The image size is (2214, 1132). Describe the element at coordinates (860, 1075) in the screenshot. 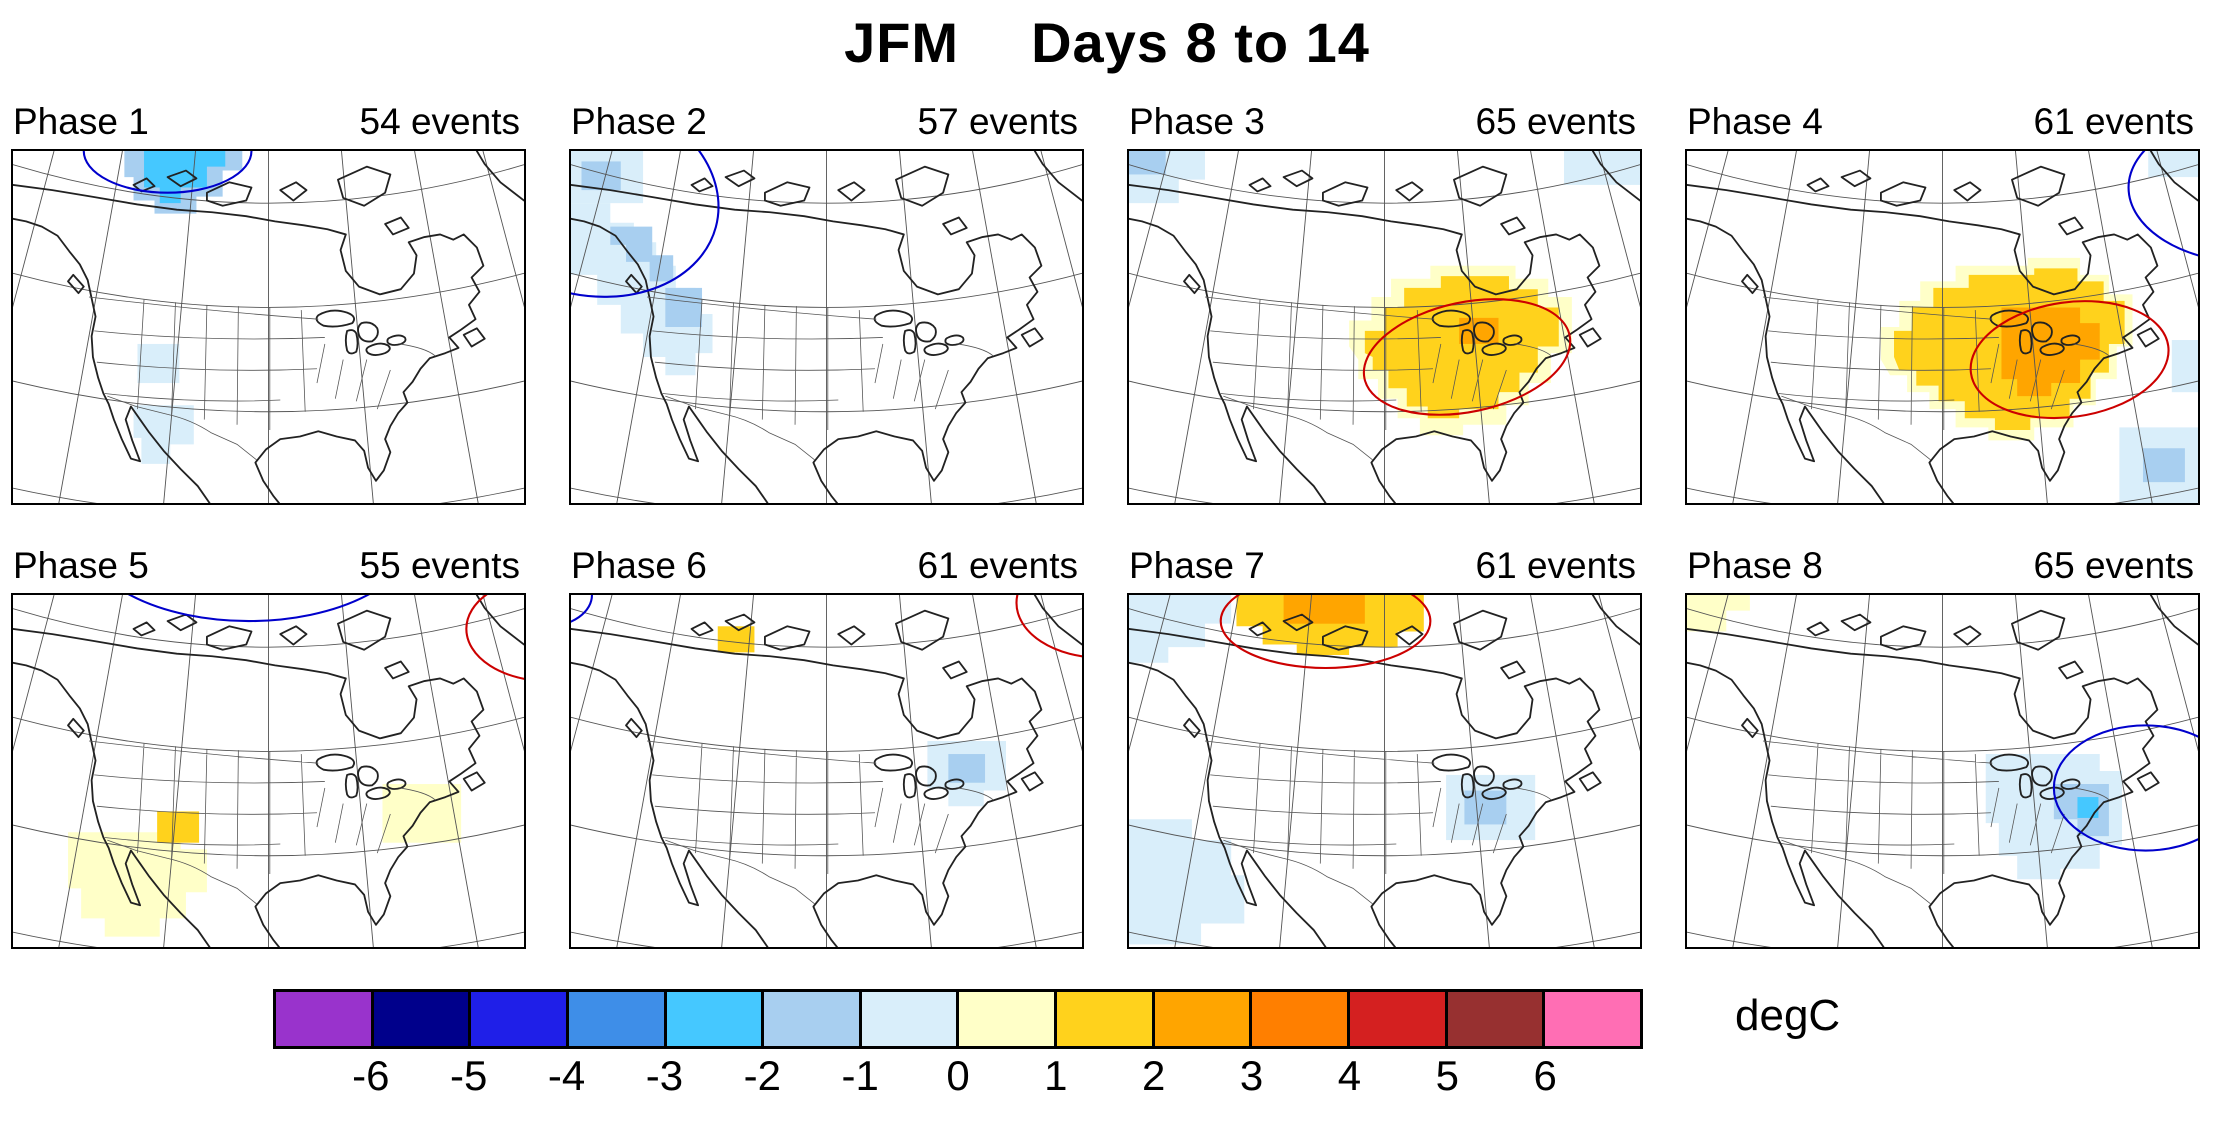

I see `colorbar-tick: -1` at that location.